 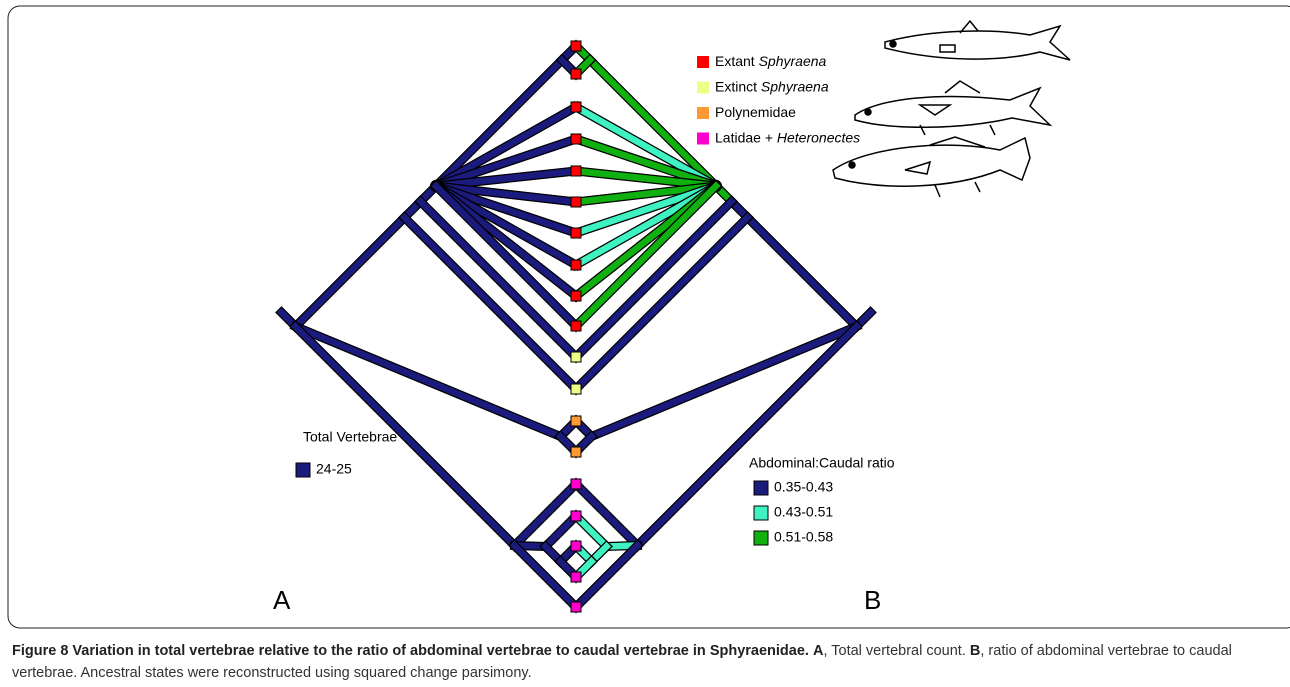 I want to click on legend-text: Extinct, so click(x=736, y=86).